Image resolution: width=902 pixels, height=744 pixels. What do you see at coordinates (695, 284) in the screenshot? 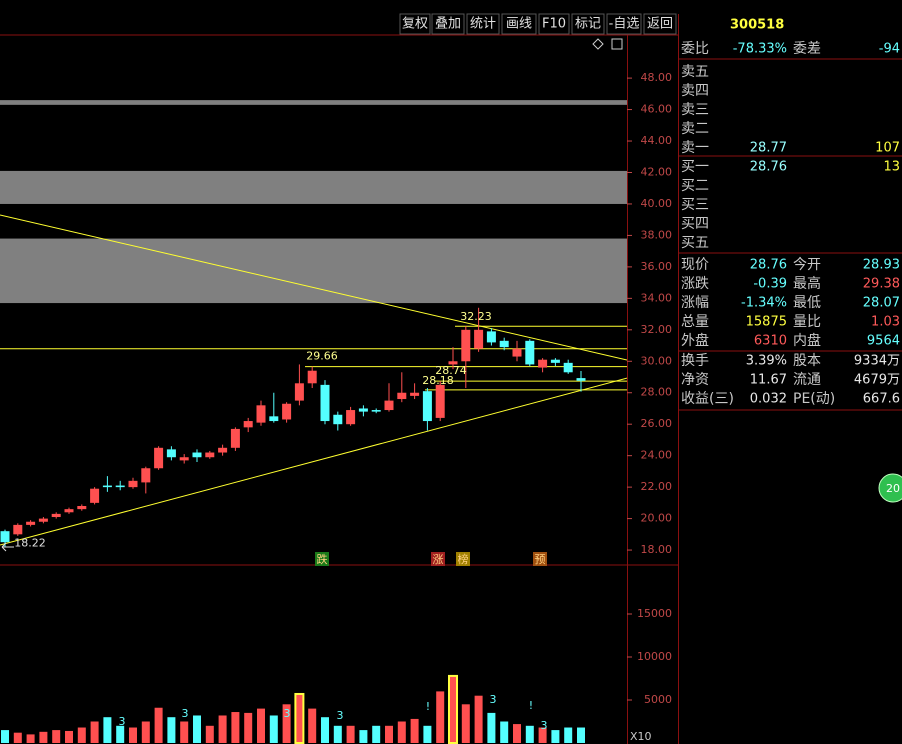
I see `stat-label: 涨跌` at bounding box center [695, 284].